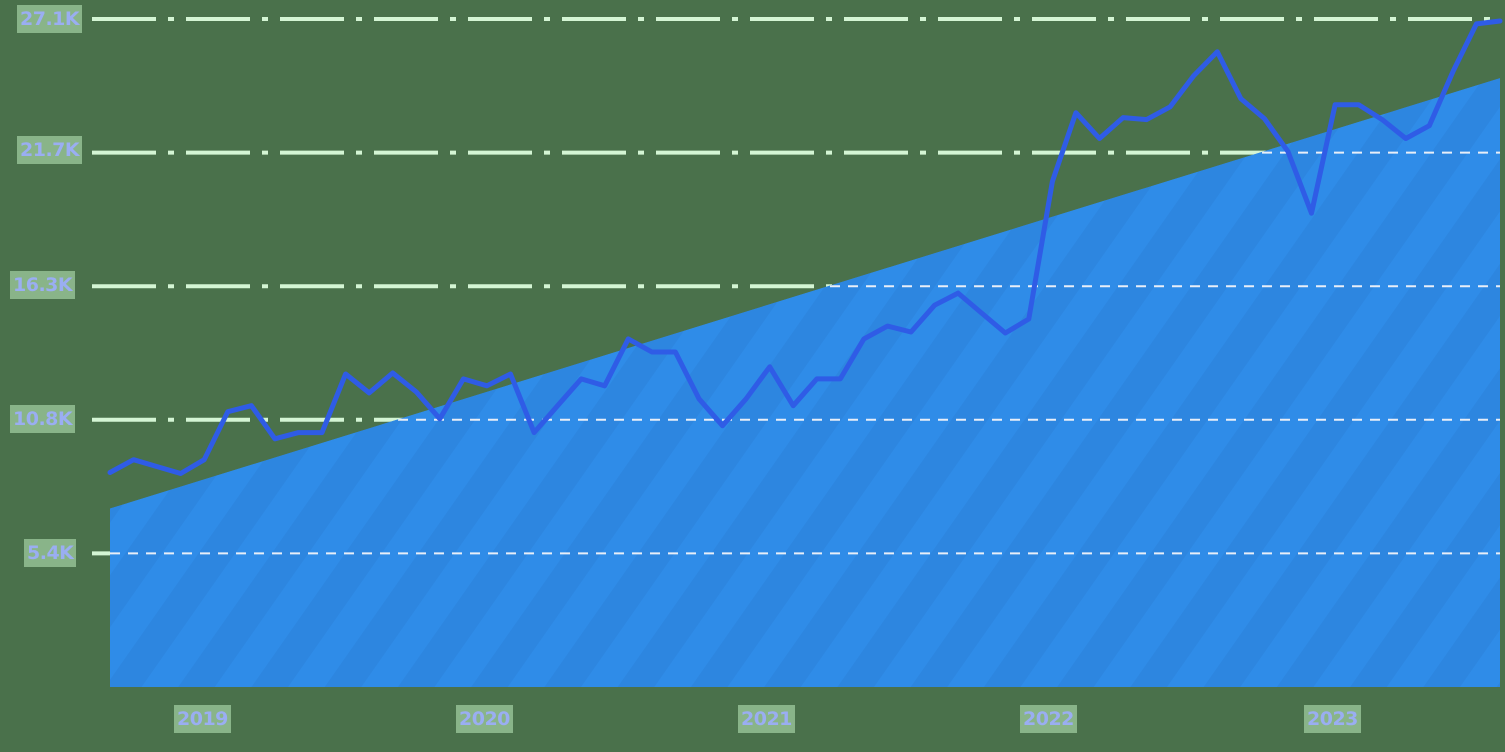 The width and height of the screenshot is (1505, 752). Describe the element at coordinates (1048, 719) in the screenshot. I see `x-tick-label: 2022` at that location.